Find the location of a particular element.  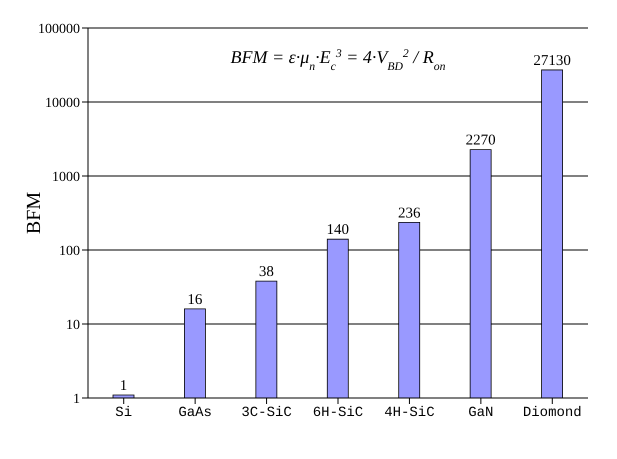

text: BFM = ε·μ$_{n}$·E$_{c}$$^{3}$ = 4·V$_{BD}$$^{2}$ / R$_{on}$ is located at coordinates (338, 59).